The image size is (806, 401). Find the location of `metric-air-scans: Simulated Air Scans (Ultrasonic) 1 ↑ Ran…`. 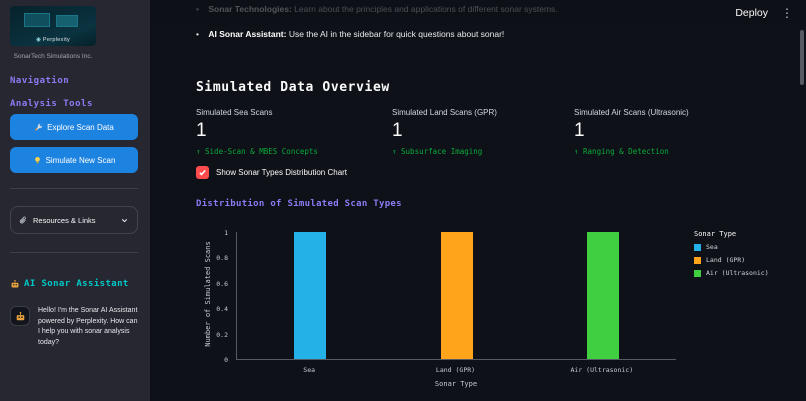

metric-air-scans: Simulated Air Scans (Ultrasonic) 1 ↑ Ran… is located at coordinates (664, 132).